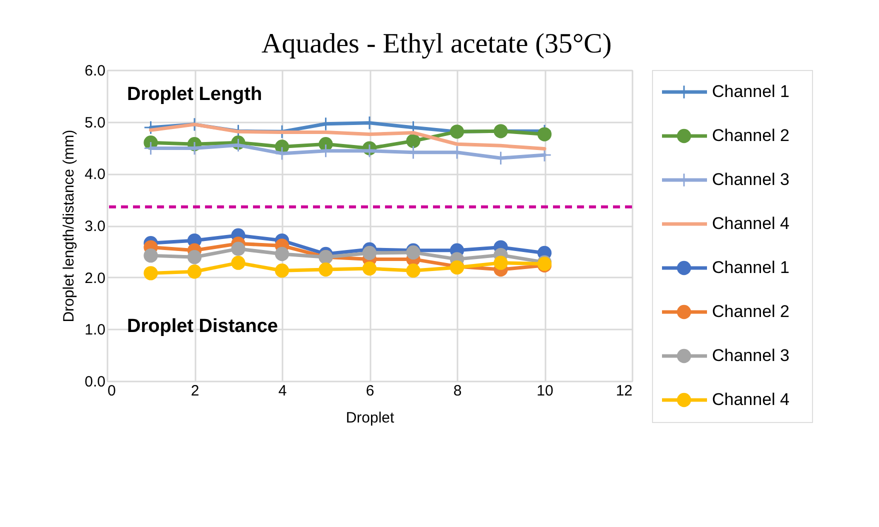  What do you see at coordinates (95, 330) in the screenshot?
I see `y-tick-label: 1.0` at bounding box center [95, 330].